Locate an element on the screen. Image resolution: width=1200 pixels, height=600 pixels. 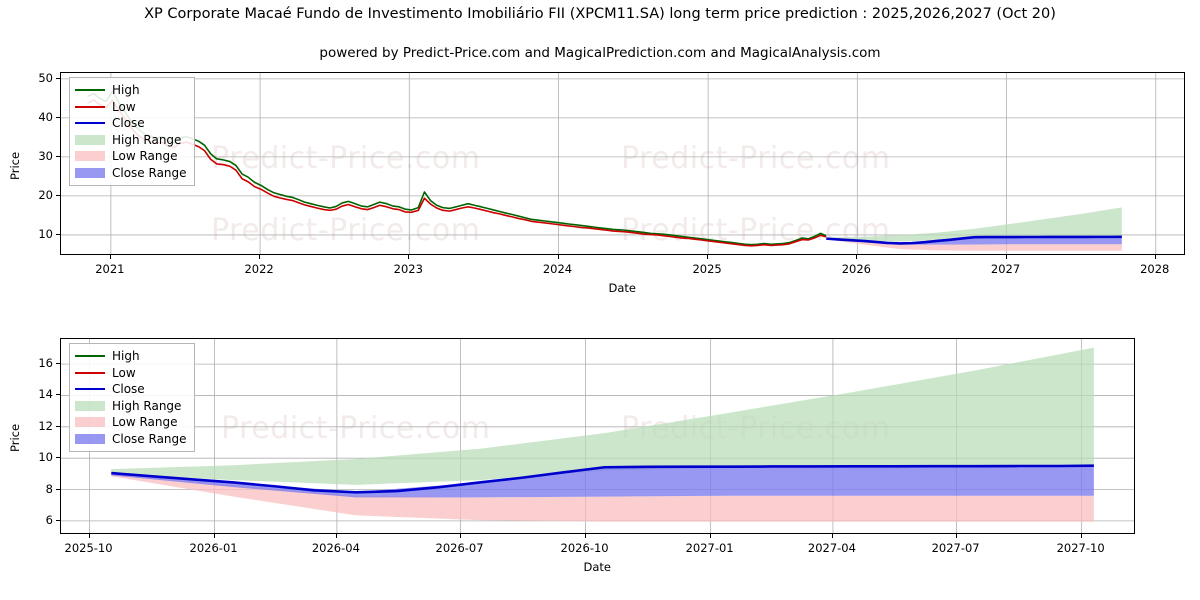
x-tick-label: 2028 is located at coordinates (1155, 269).